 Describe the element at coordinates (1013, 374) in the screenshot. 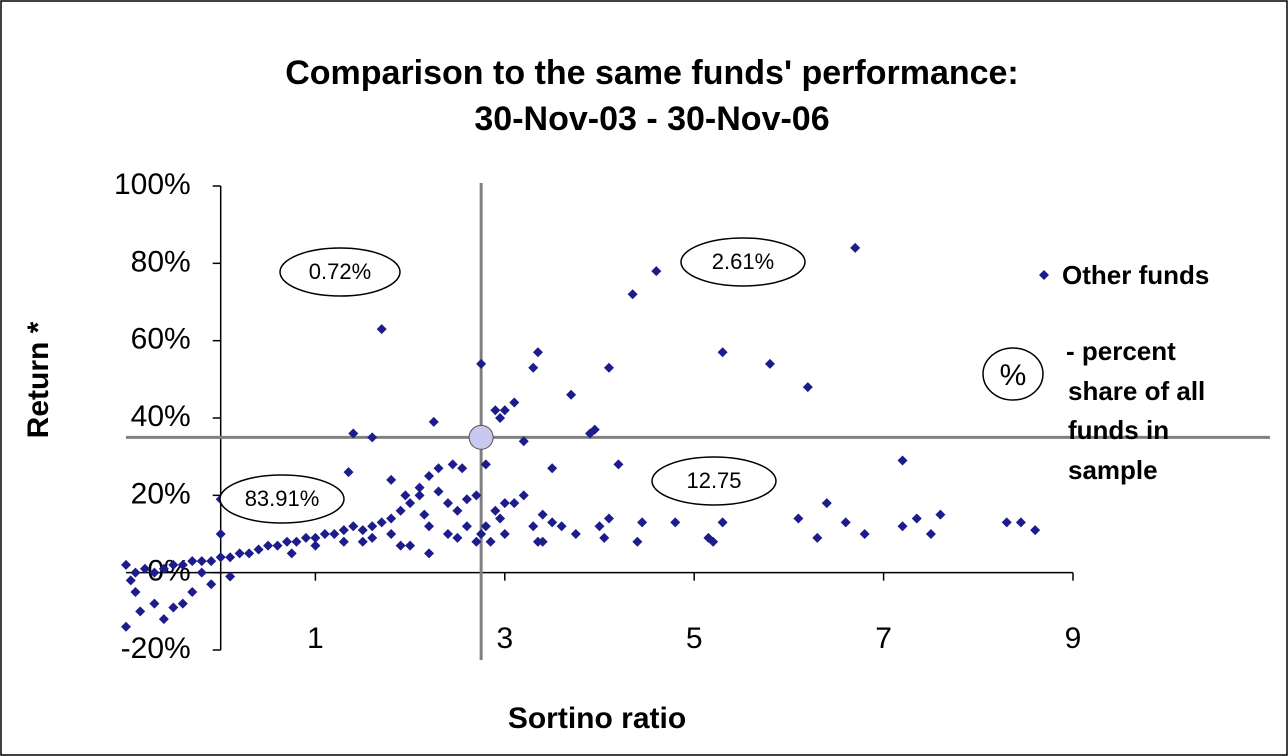

I see `legend-symbol-bubble` at that location.